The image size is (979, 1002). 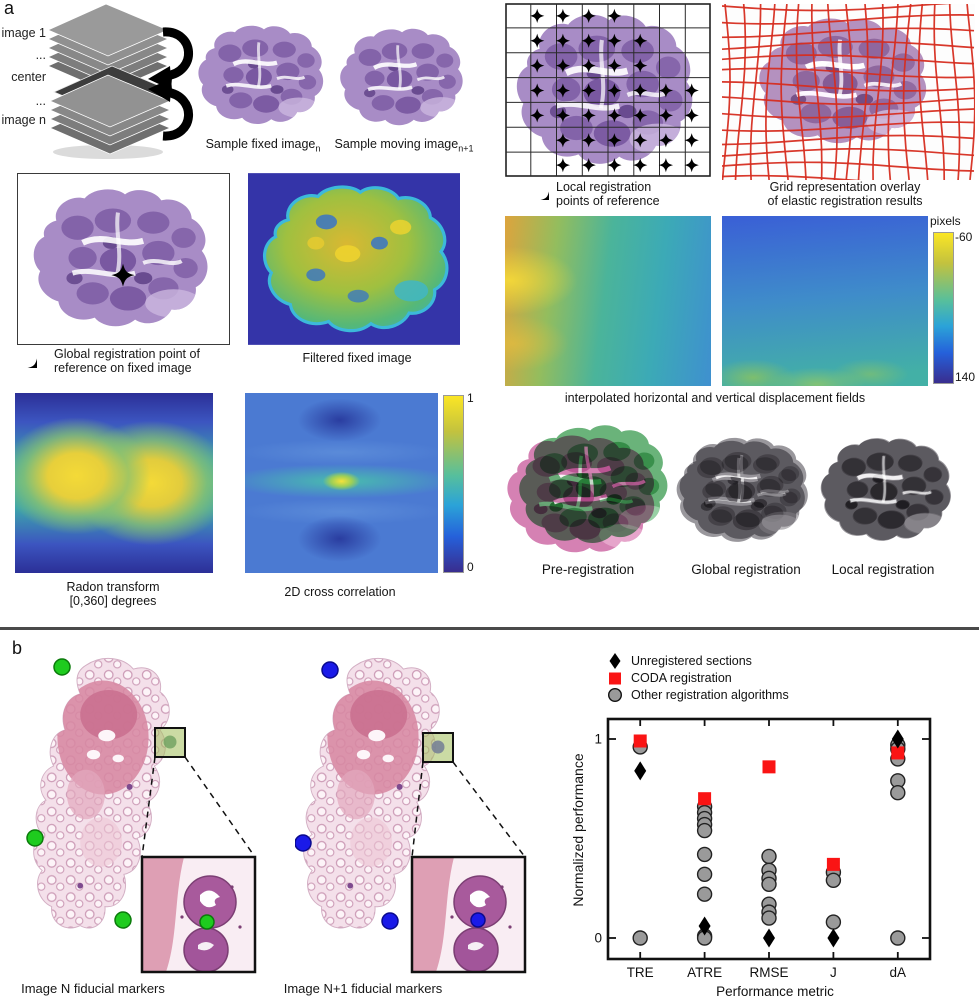 I want to click on chart-y-axis-label: Normalized performance, so click(x=578, y=830).